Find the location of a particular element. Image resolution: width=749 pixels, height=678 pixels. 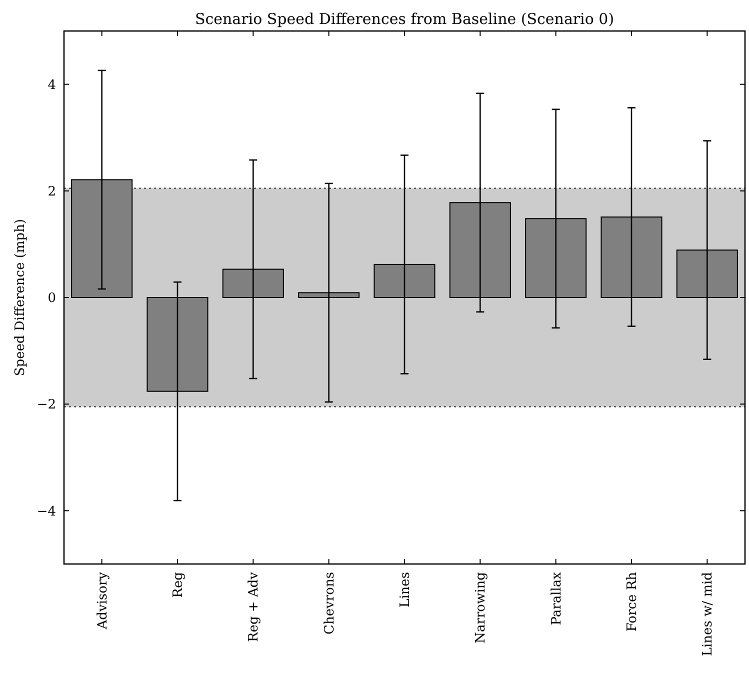

x-tick-label: Reg is located at coordinates (178, 585).